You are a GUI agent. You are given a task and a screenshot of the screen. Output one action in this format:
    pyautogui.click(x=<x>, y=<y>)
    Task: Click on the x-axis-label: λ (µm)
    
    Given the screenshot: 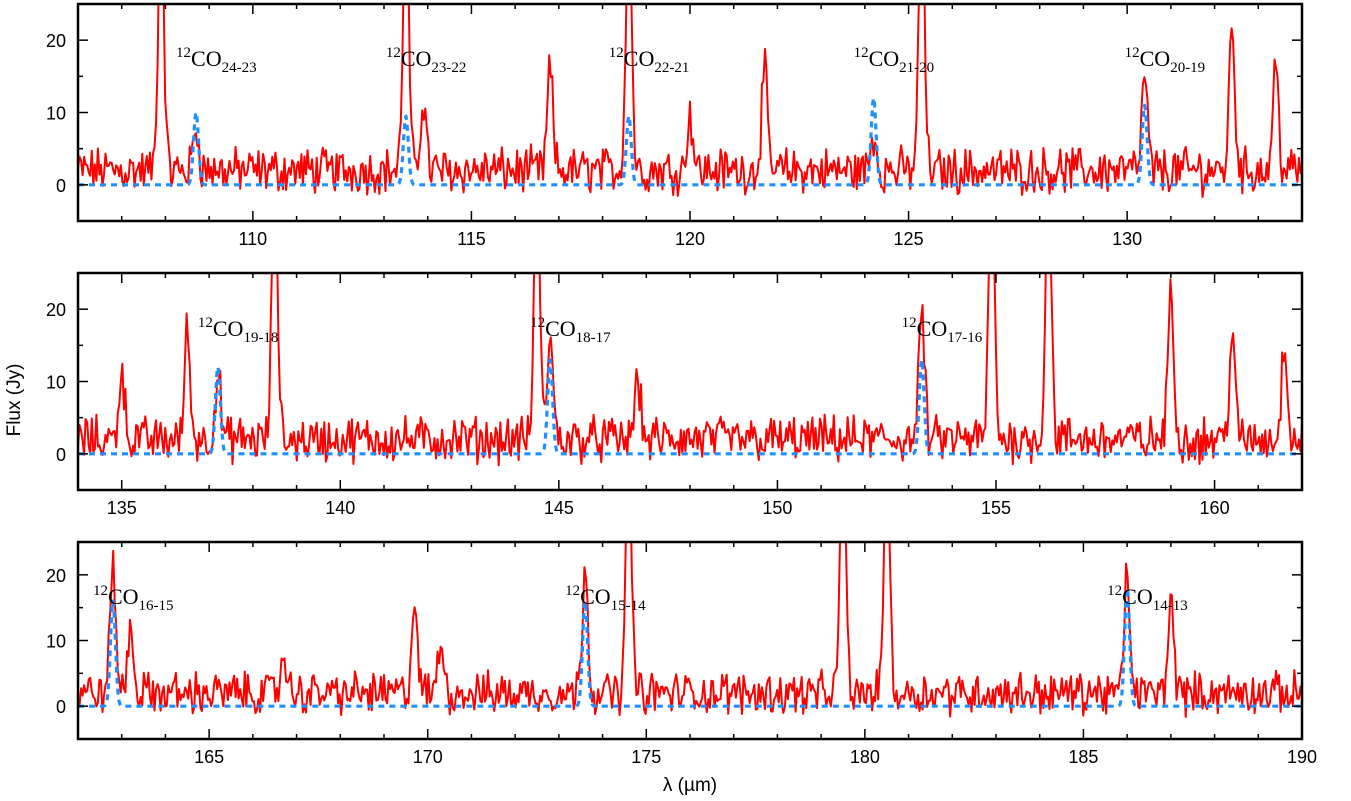 What is the action you would take?
    pyautogui.click(x=690, y=785)
    